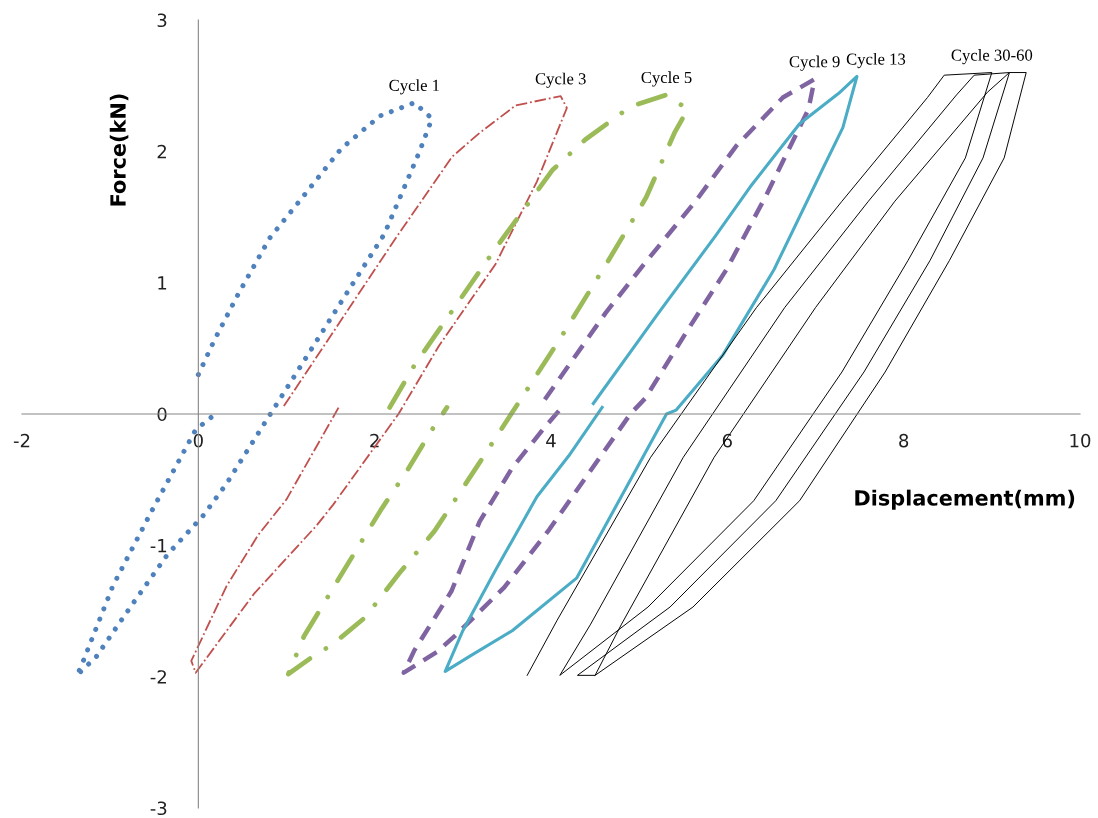 The height and width of the screenshot is (818, 1098). What do you see at coordinates (876, 60) in the screenshot?
I see `series-label: Cycle 13` at bounding box center [876, 60].